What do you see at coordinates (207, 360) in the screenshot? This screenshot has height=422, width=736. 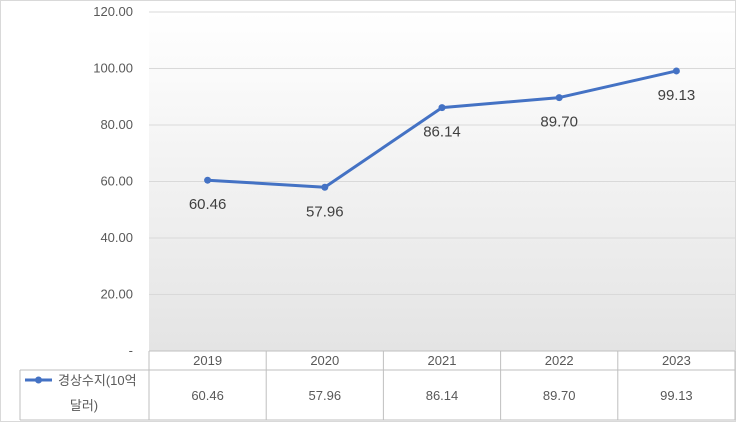 I see `x-category-label: 2019` at bounding box center [207, 360].